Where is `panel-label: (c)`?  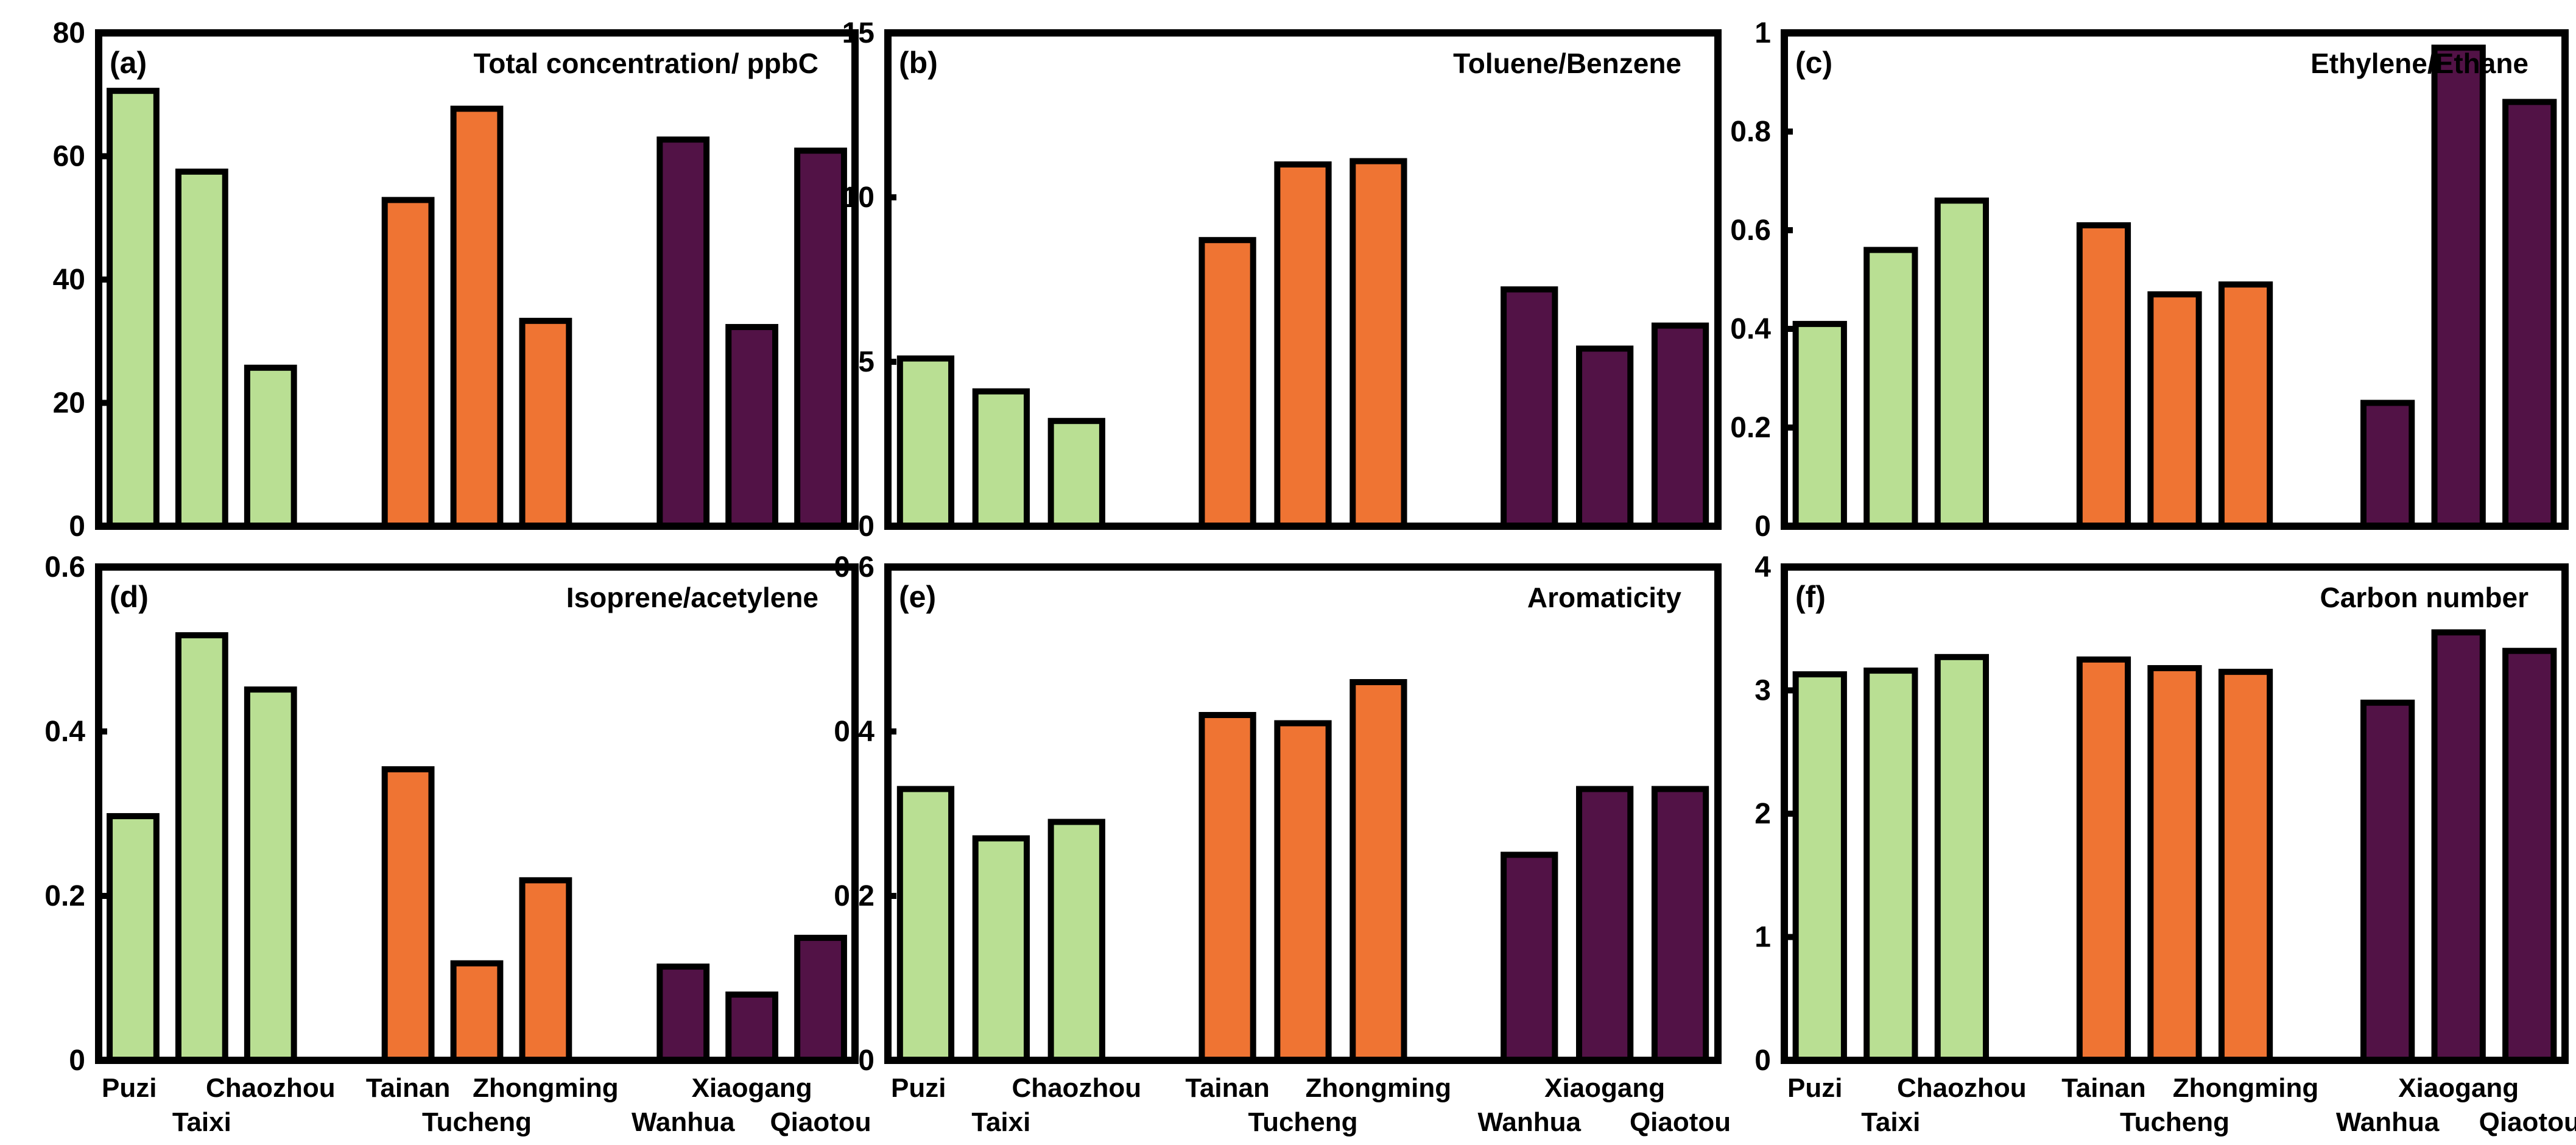
panel-label: (c) is located at coordinates (1813, 63).